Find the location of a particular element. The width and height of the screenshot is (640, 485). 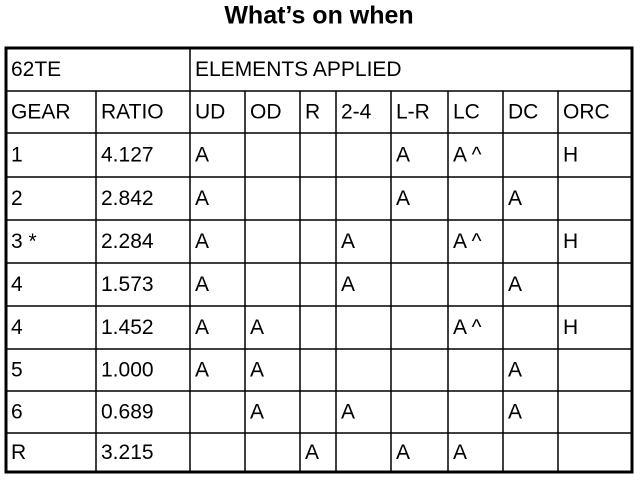

table-cell: 0.689 is located at coordinates (127, 412).